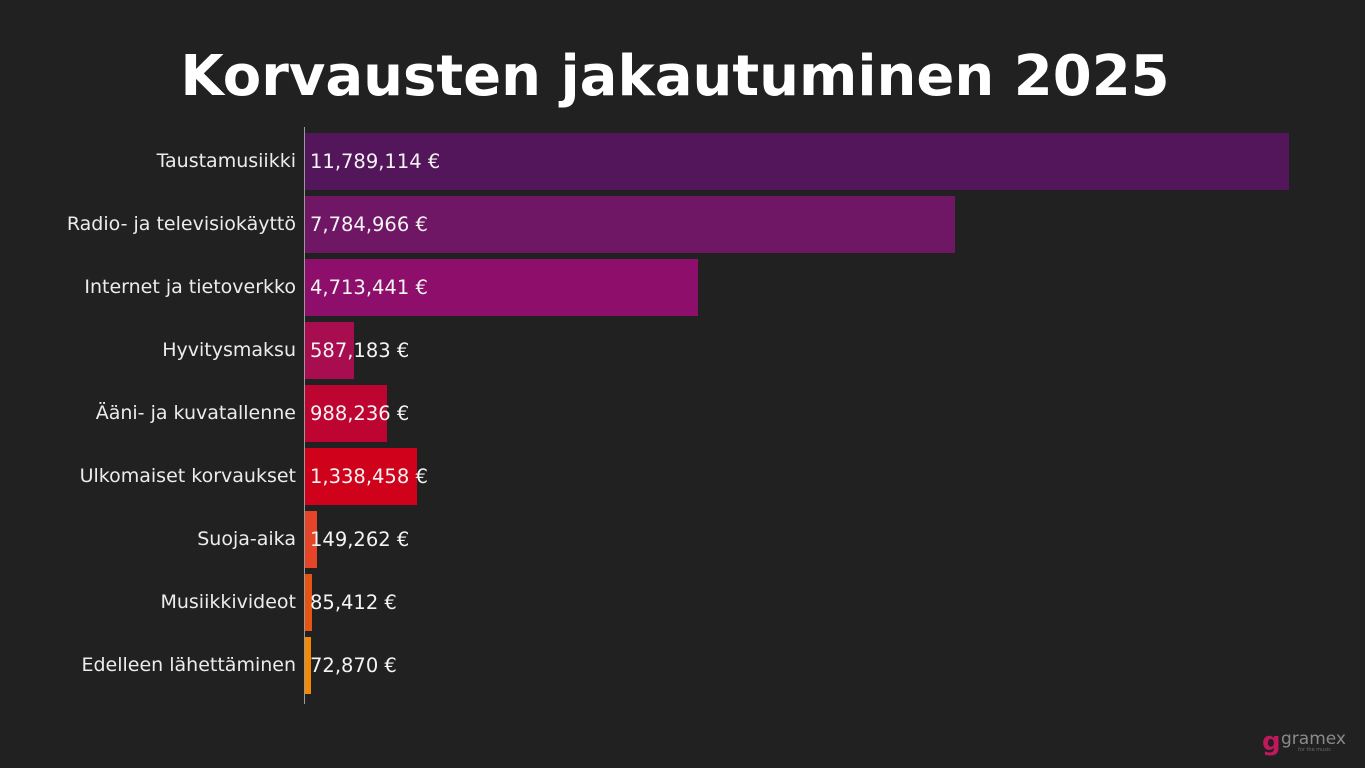 The width and height of the screenshot is (1365, 768). Describe the element at coordinates (360, 350) in the screenshot. I see `value-label: 587,183 €` at that location.